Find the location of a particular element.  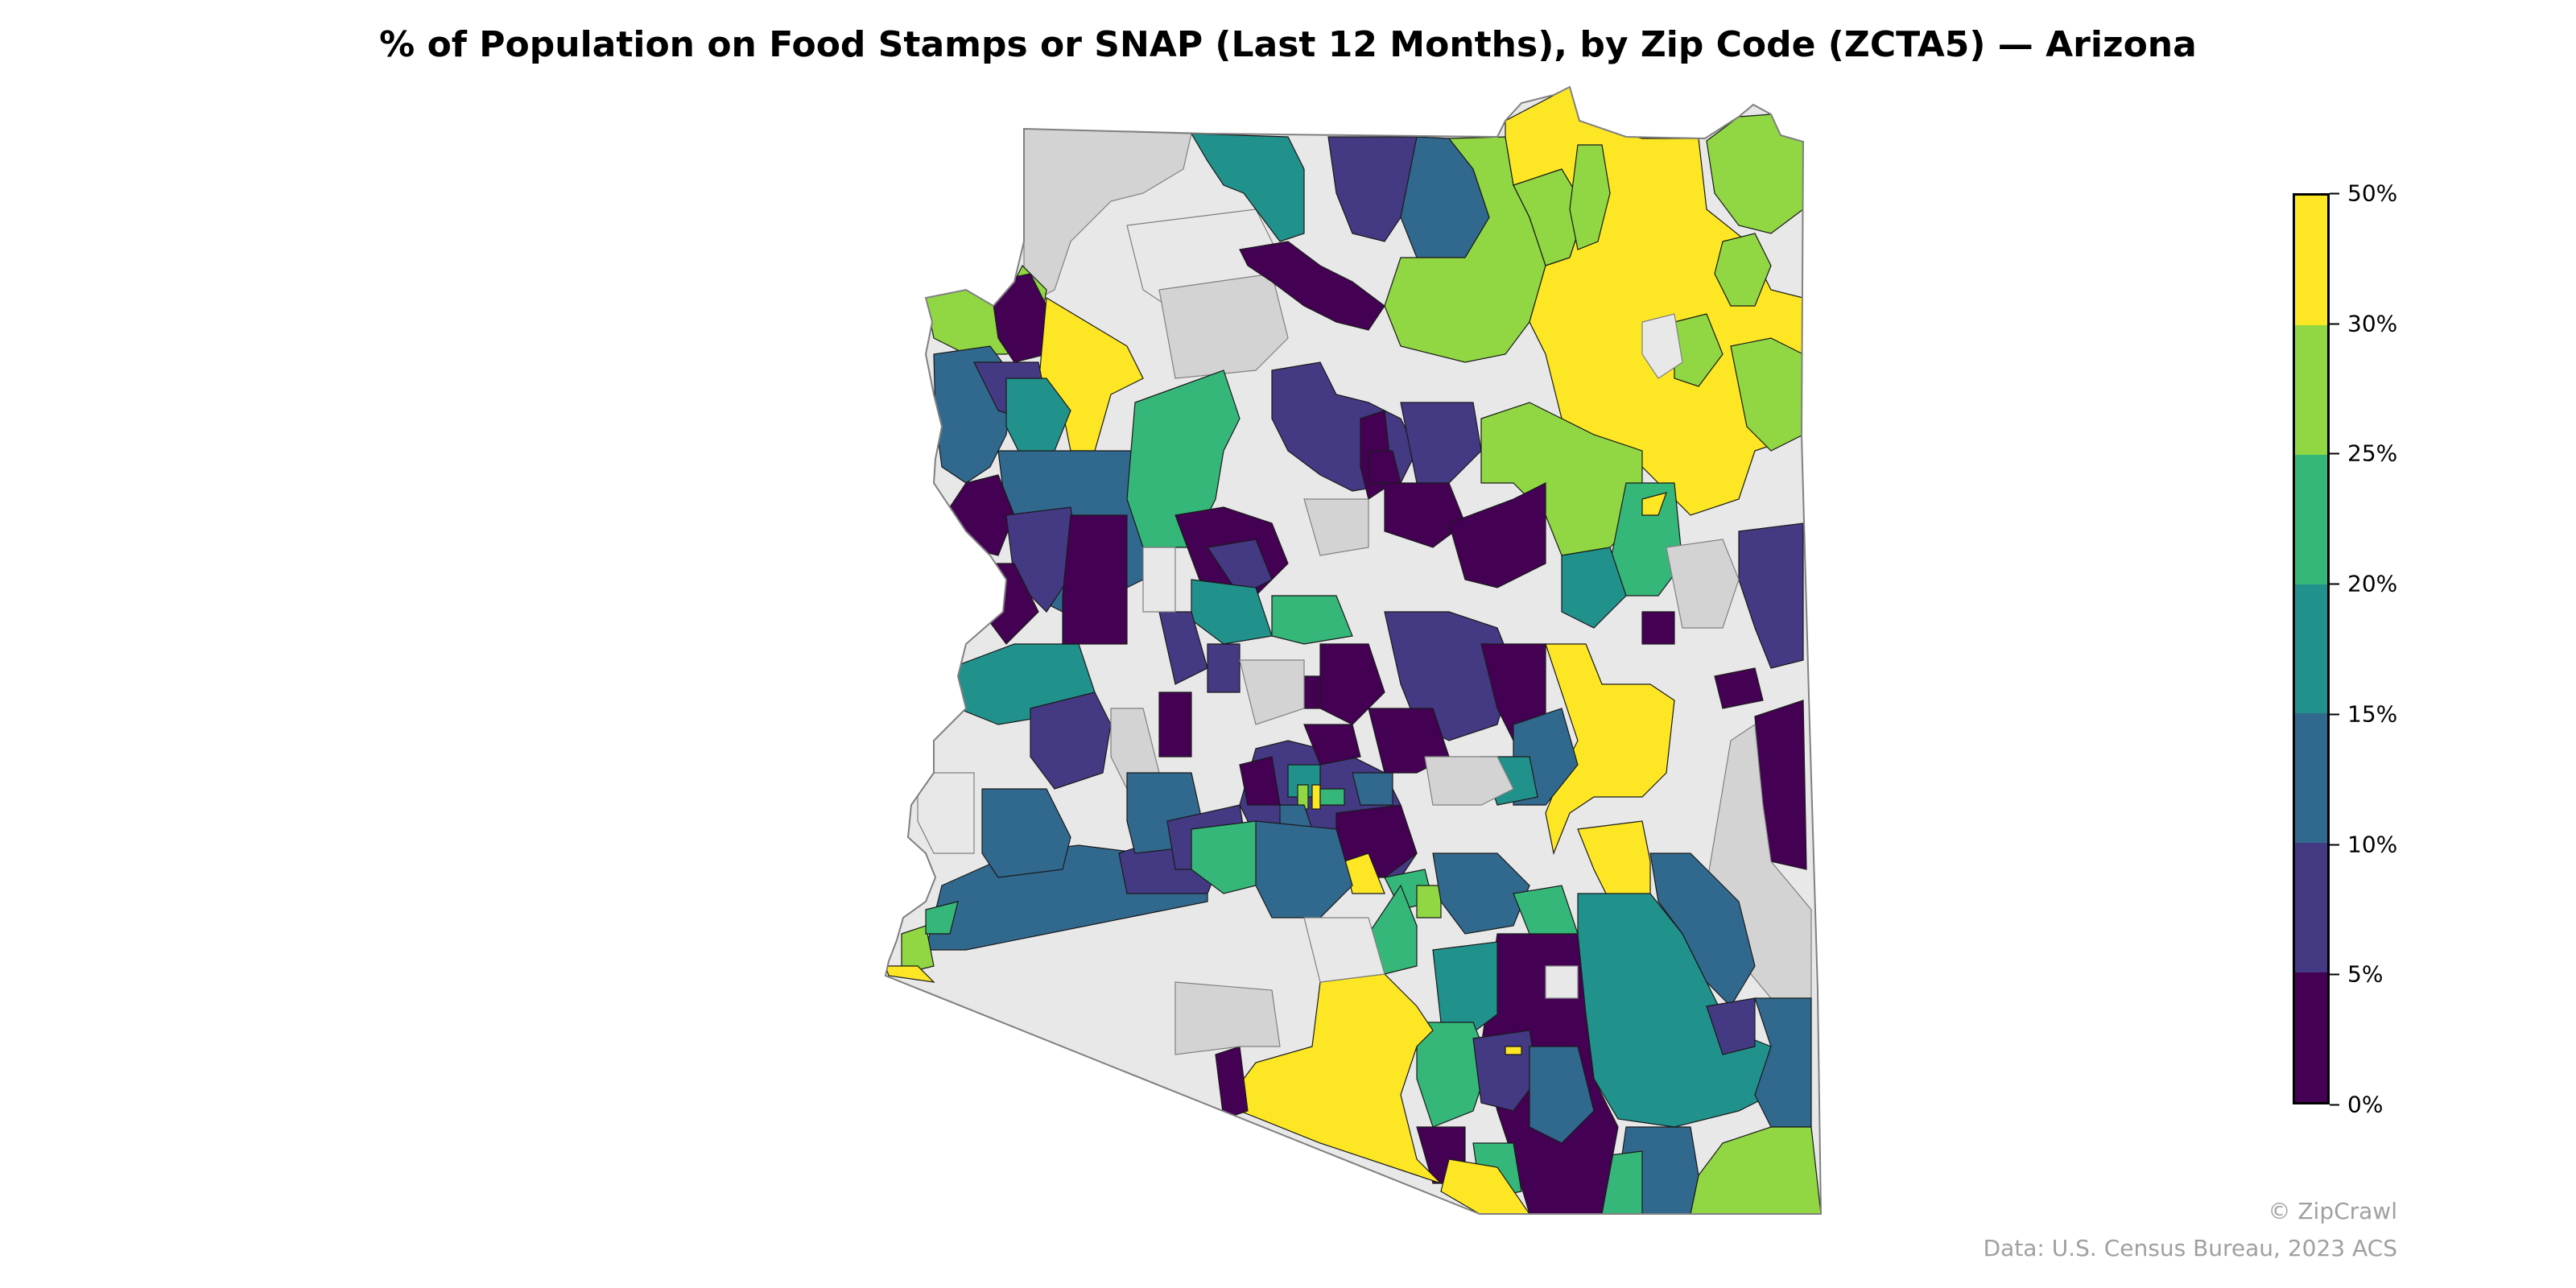

colorbar-tick: 20% is located at coordinates (2363, 584).